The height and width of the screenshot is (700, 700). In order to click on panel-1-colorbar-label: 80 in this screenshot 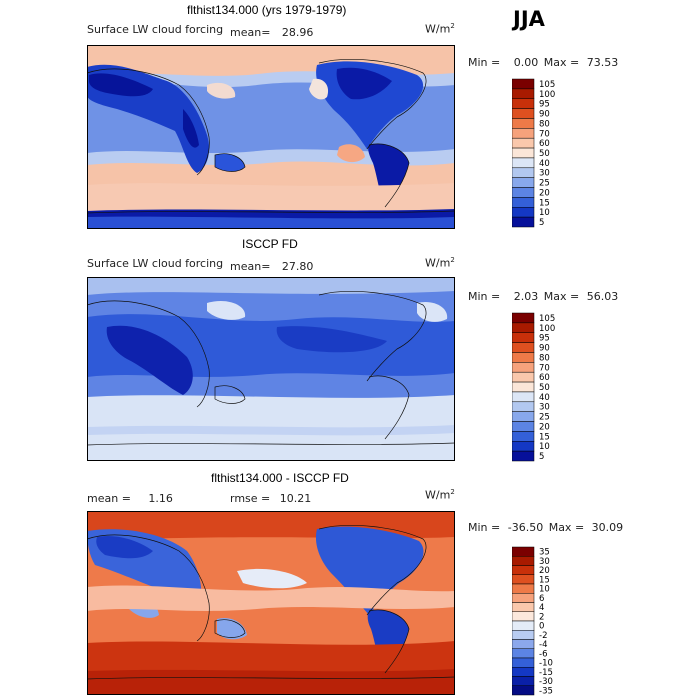, I will do `click(544, 124)`.